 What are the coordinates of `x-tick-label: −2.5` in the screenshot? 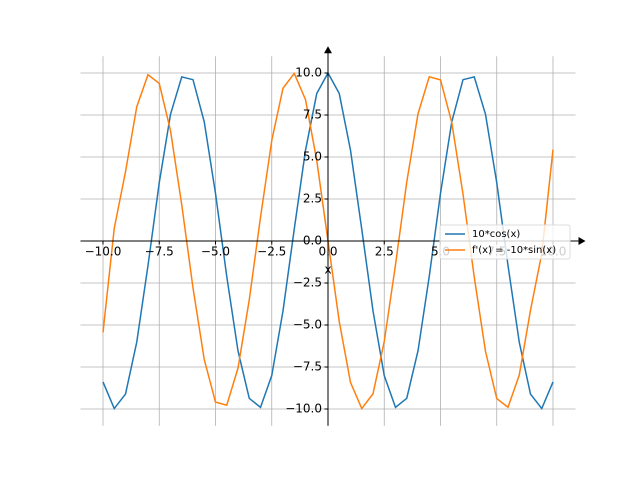 It's located at (271, 252).